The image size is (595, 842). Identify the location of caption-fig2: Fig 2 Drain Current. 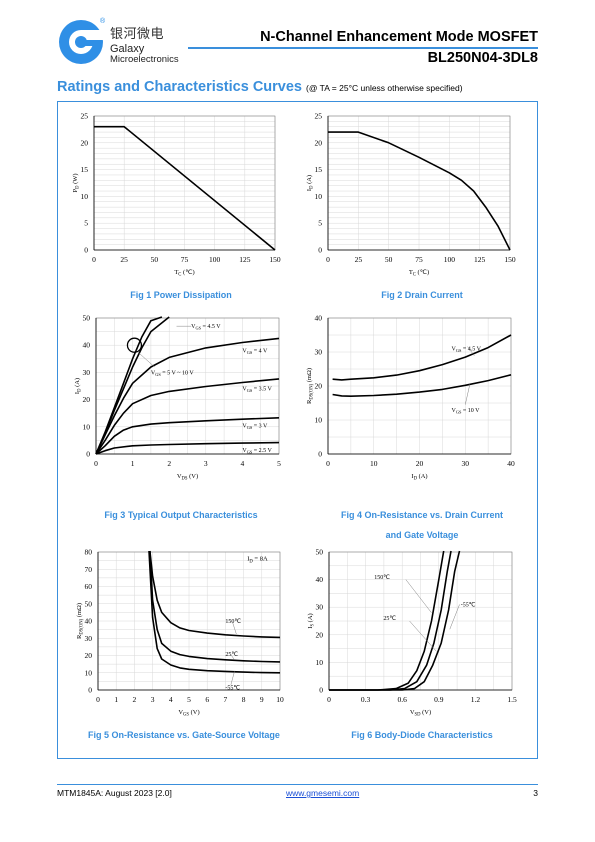
(422, 295).